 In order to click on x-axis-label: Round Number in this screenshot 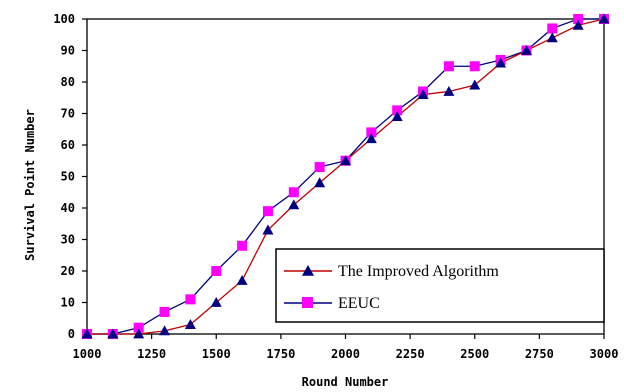, I will do `click(345, 382)`.